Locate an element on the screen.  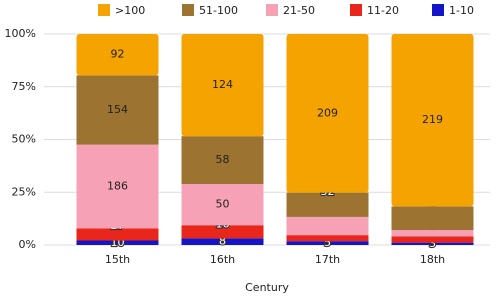
legend-label: >100 is located at coordinates (130, 10).